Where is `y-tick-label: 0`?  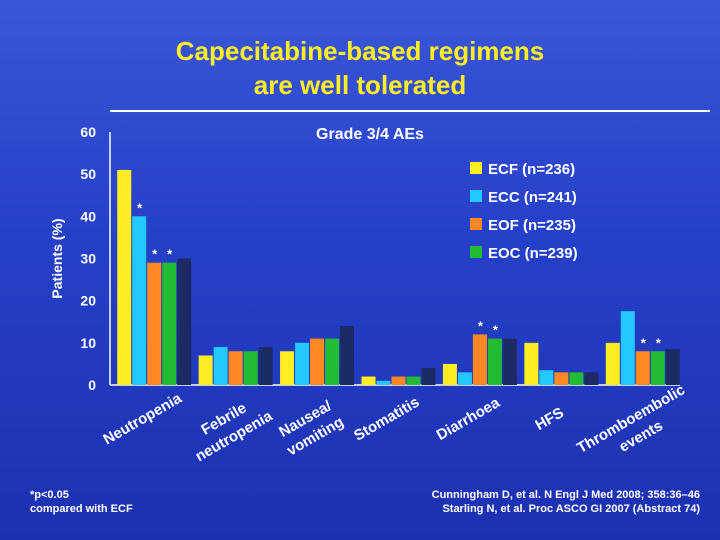
y-tick-label: 0 is located at coordinates (92, 385).